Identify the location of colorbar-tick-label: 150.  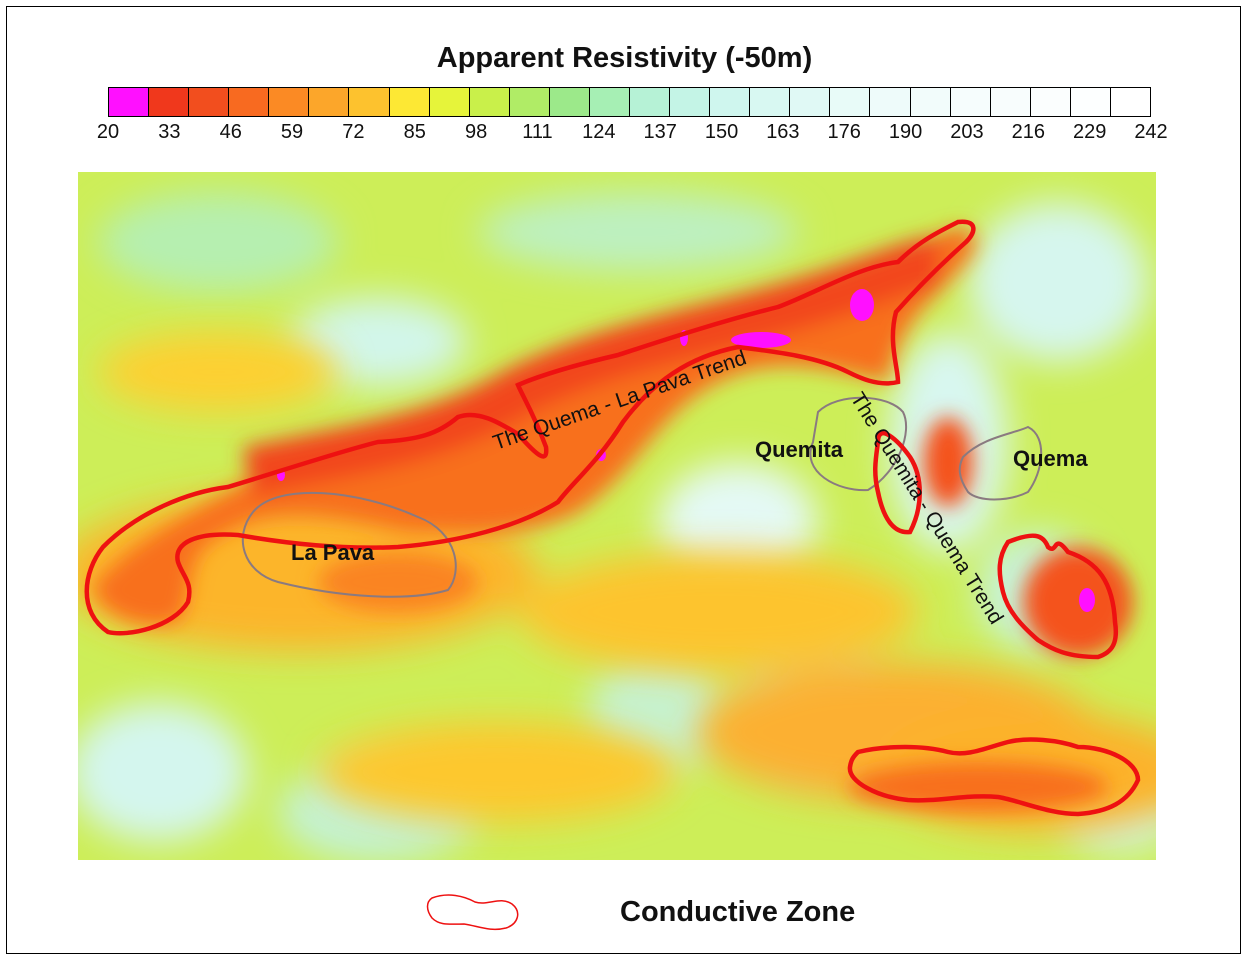
(721, 132).